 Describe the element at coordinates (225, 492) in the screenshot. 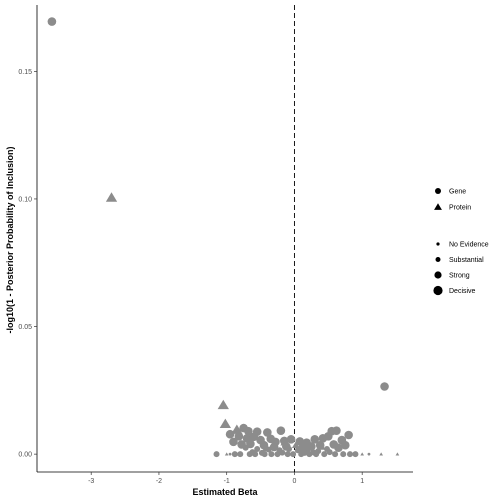

I see `x-axis-title: Estimated Beta` at that location.